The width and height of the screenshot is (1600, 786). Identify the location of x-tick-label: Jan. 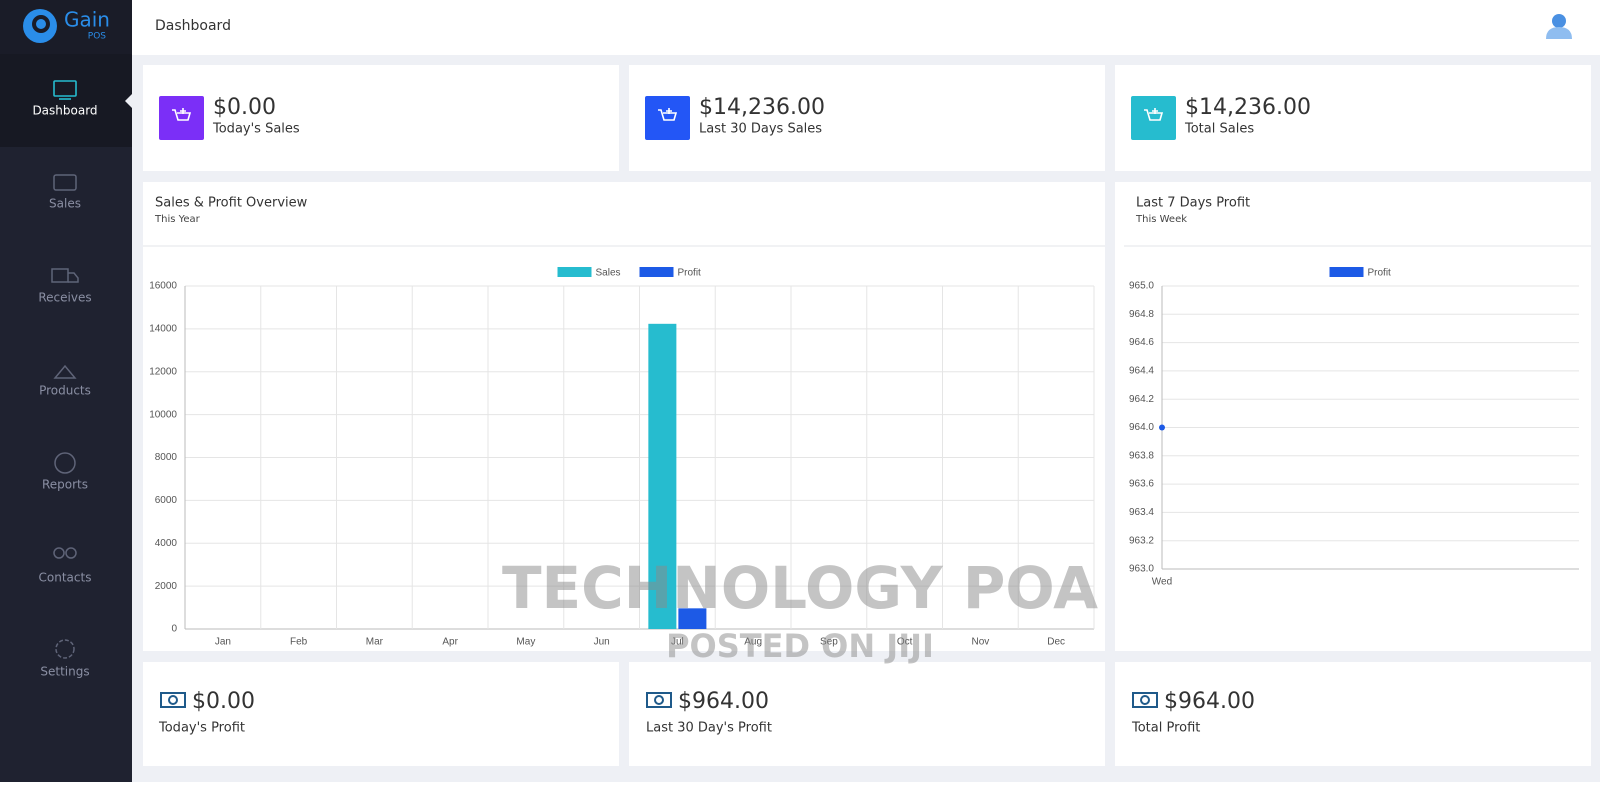
(223, 642).